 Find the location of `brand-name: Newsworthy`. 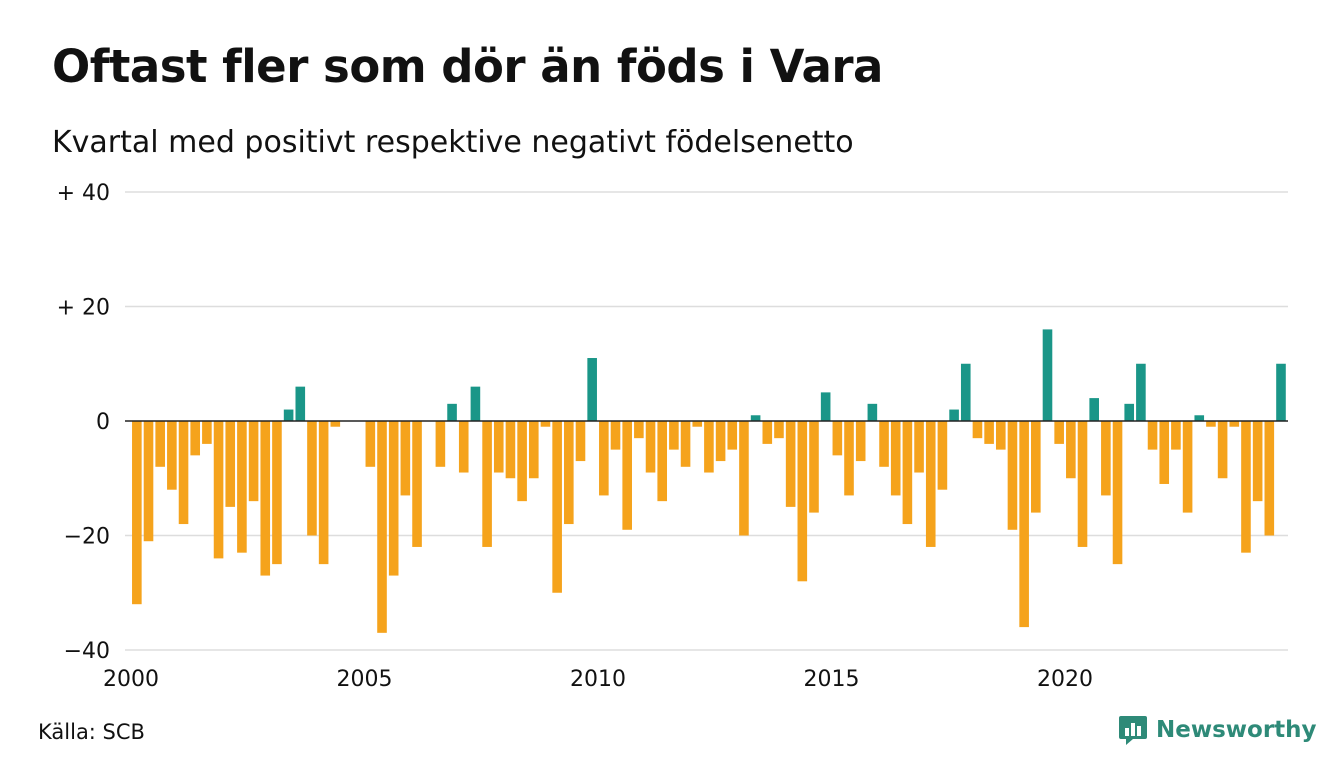

brand-name: Newsworthy is located at coordinates (1236, 730).